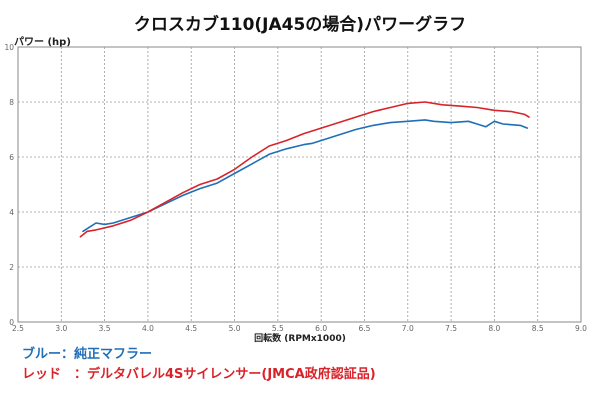  I want to click on x-tick-label: 5.5, so click(278, 328).